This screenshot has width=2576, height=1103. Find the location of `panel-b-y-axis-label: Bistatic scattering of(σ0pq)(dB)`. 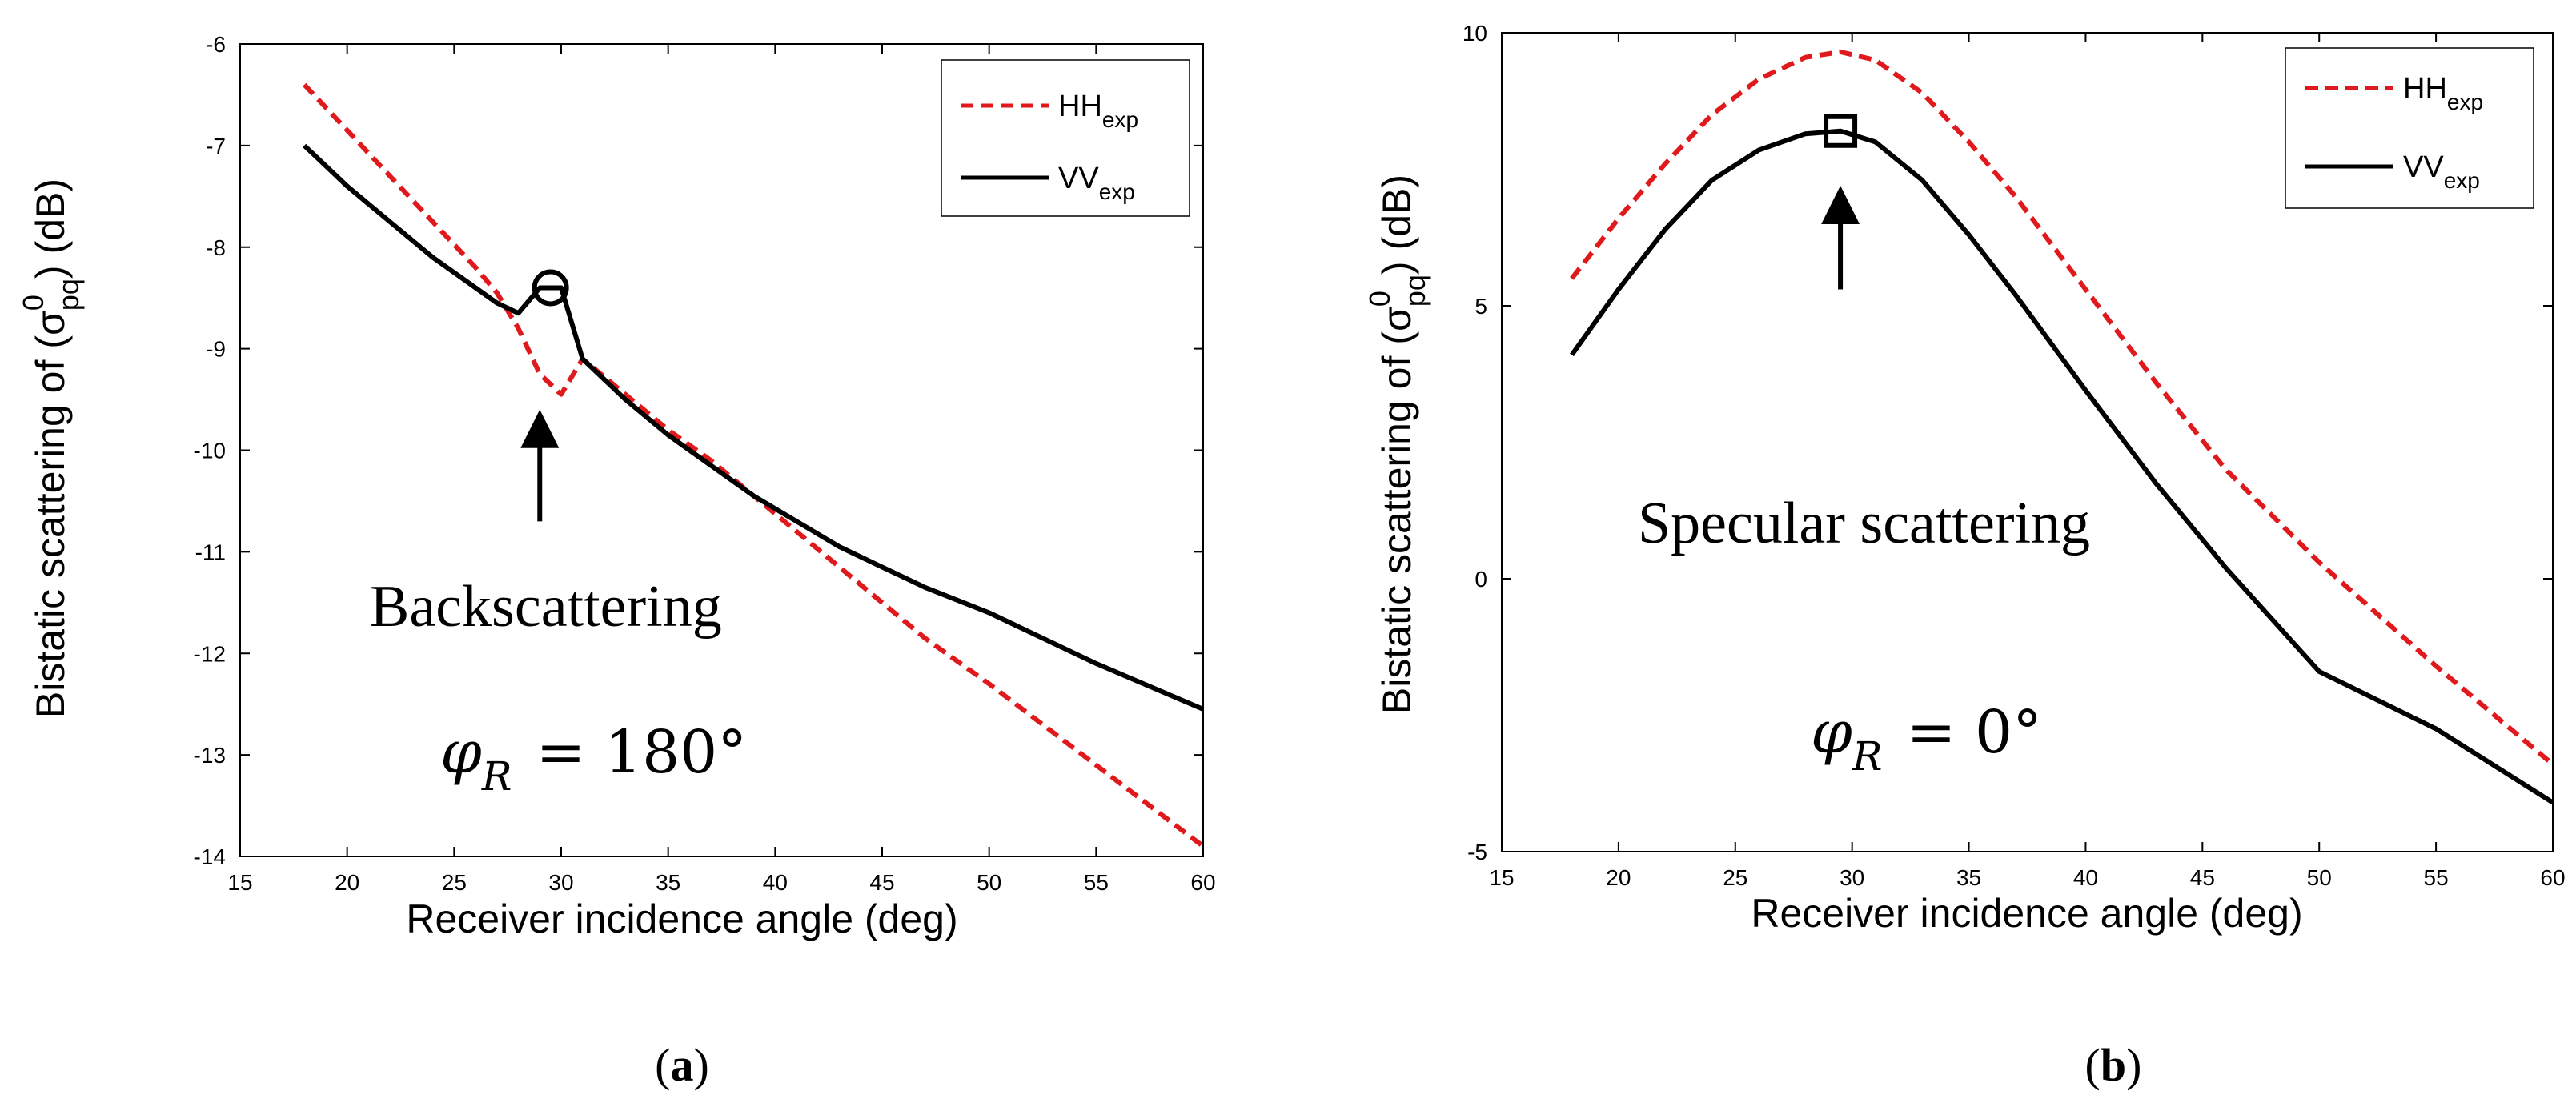

panel-b-y-axis-label: Bistatic scattering of(σ0pq)(dB) is located at coordinates (1397, 444).